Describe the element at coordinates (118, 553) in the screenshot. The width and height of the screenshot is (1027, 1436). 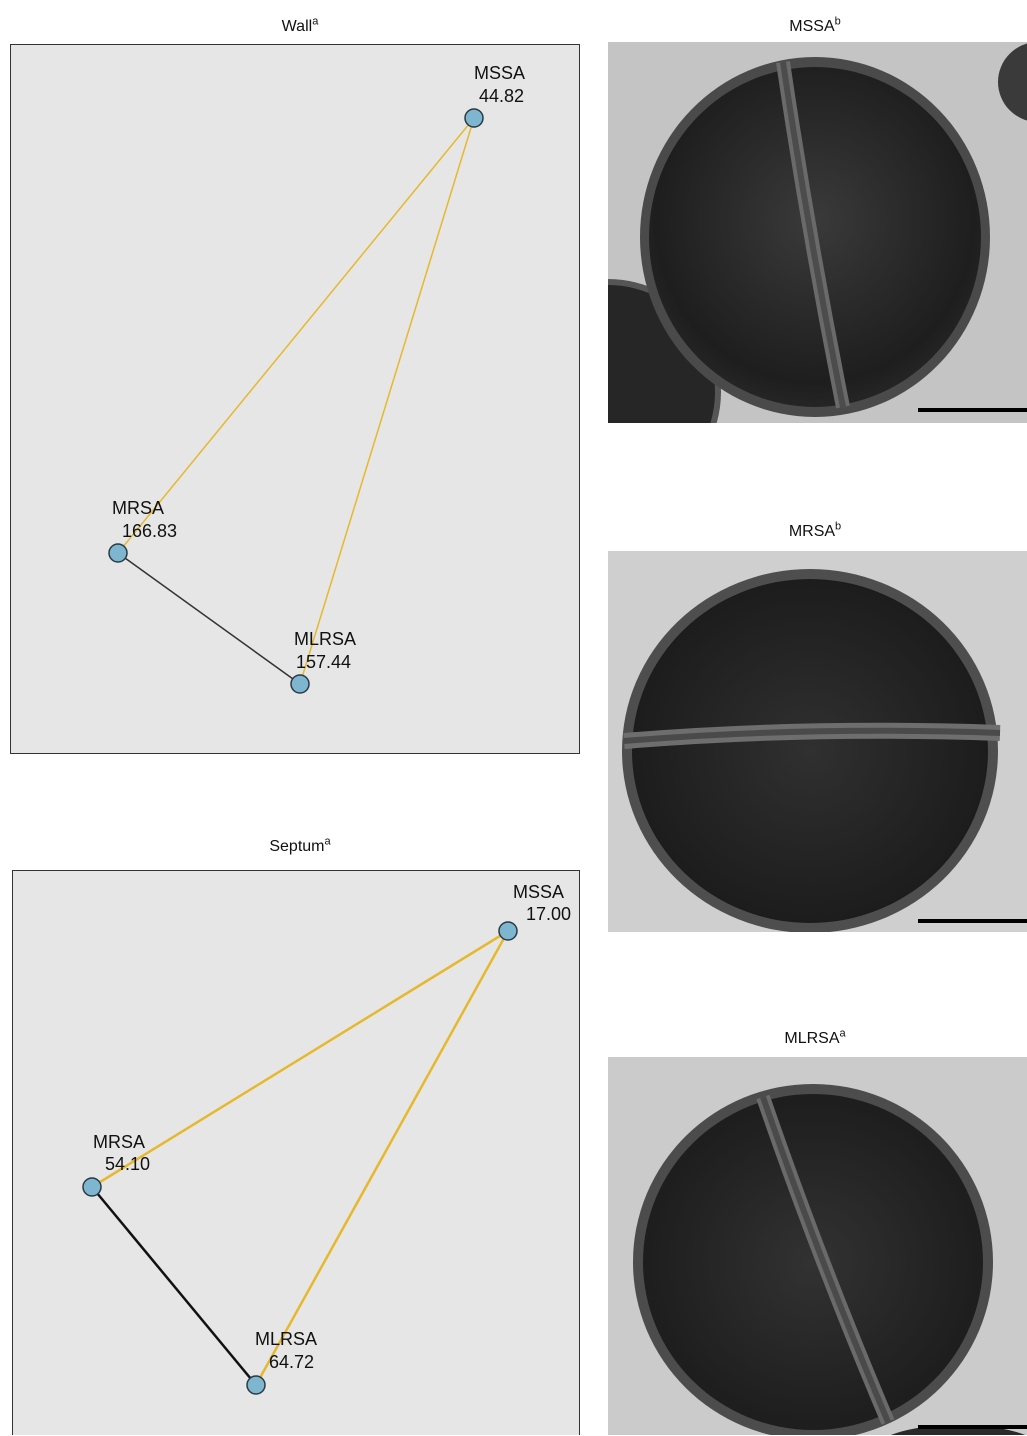
I see `wall-node-mrsa` at that location.